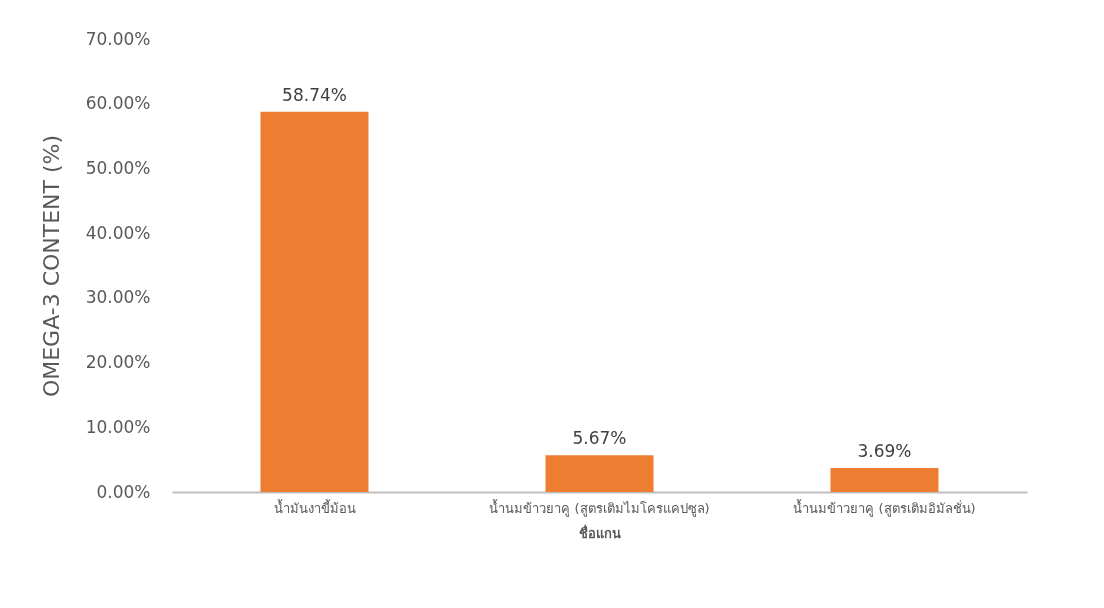 This screenshot has height=608, width=1104. I want to click on x-tick-label: น้ำนมข้าวยาคู (สูตรเติมอิมัลชั่น), so click(884, 507).